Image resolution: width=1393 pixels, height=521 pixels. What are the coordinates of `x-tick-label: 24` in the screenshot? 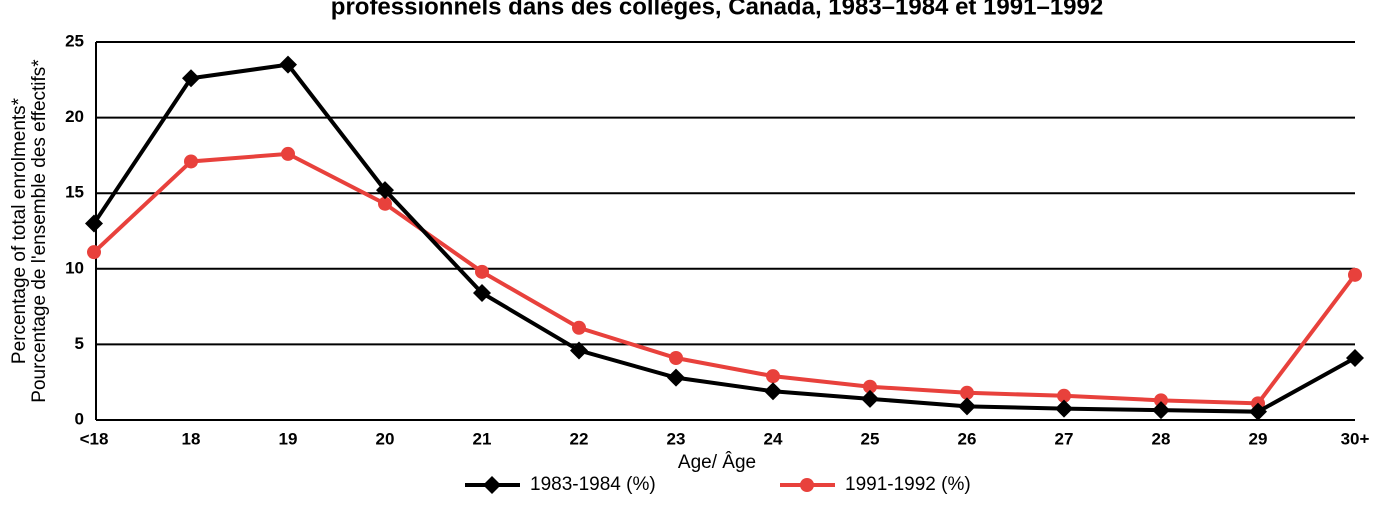 It's located at (773, 438).